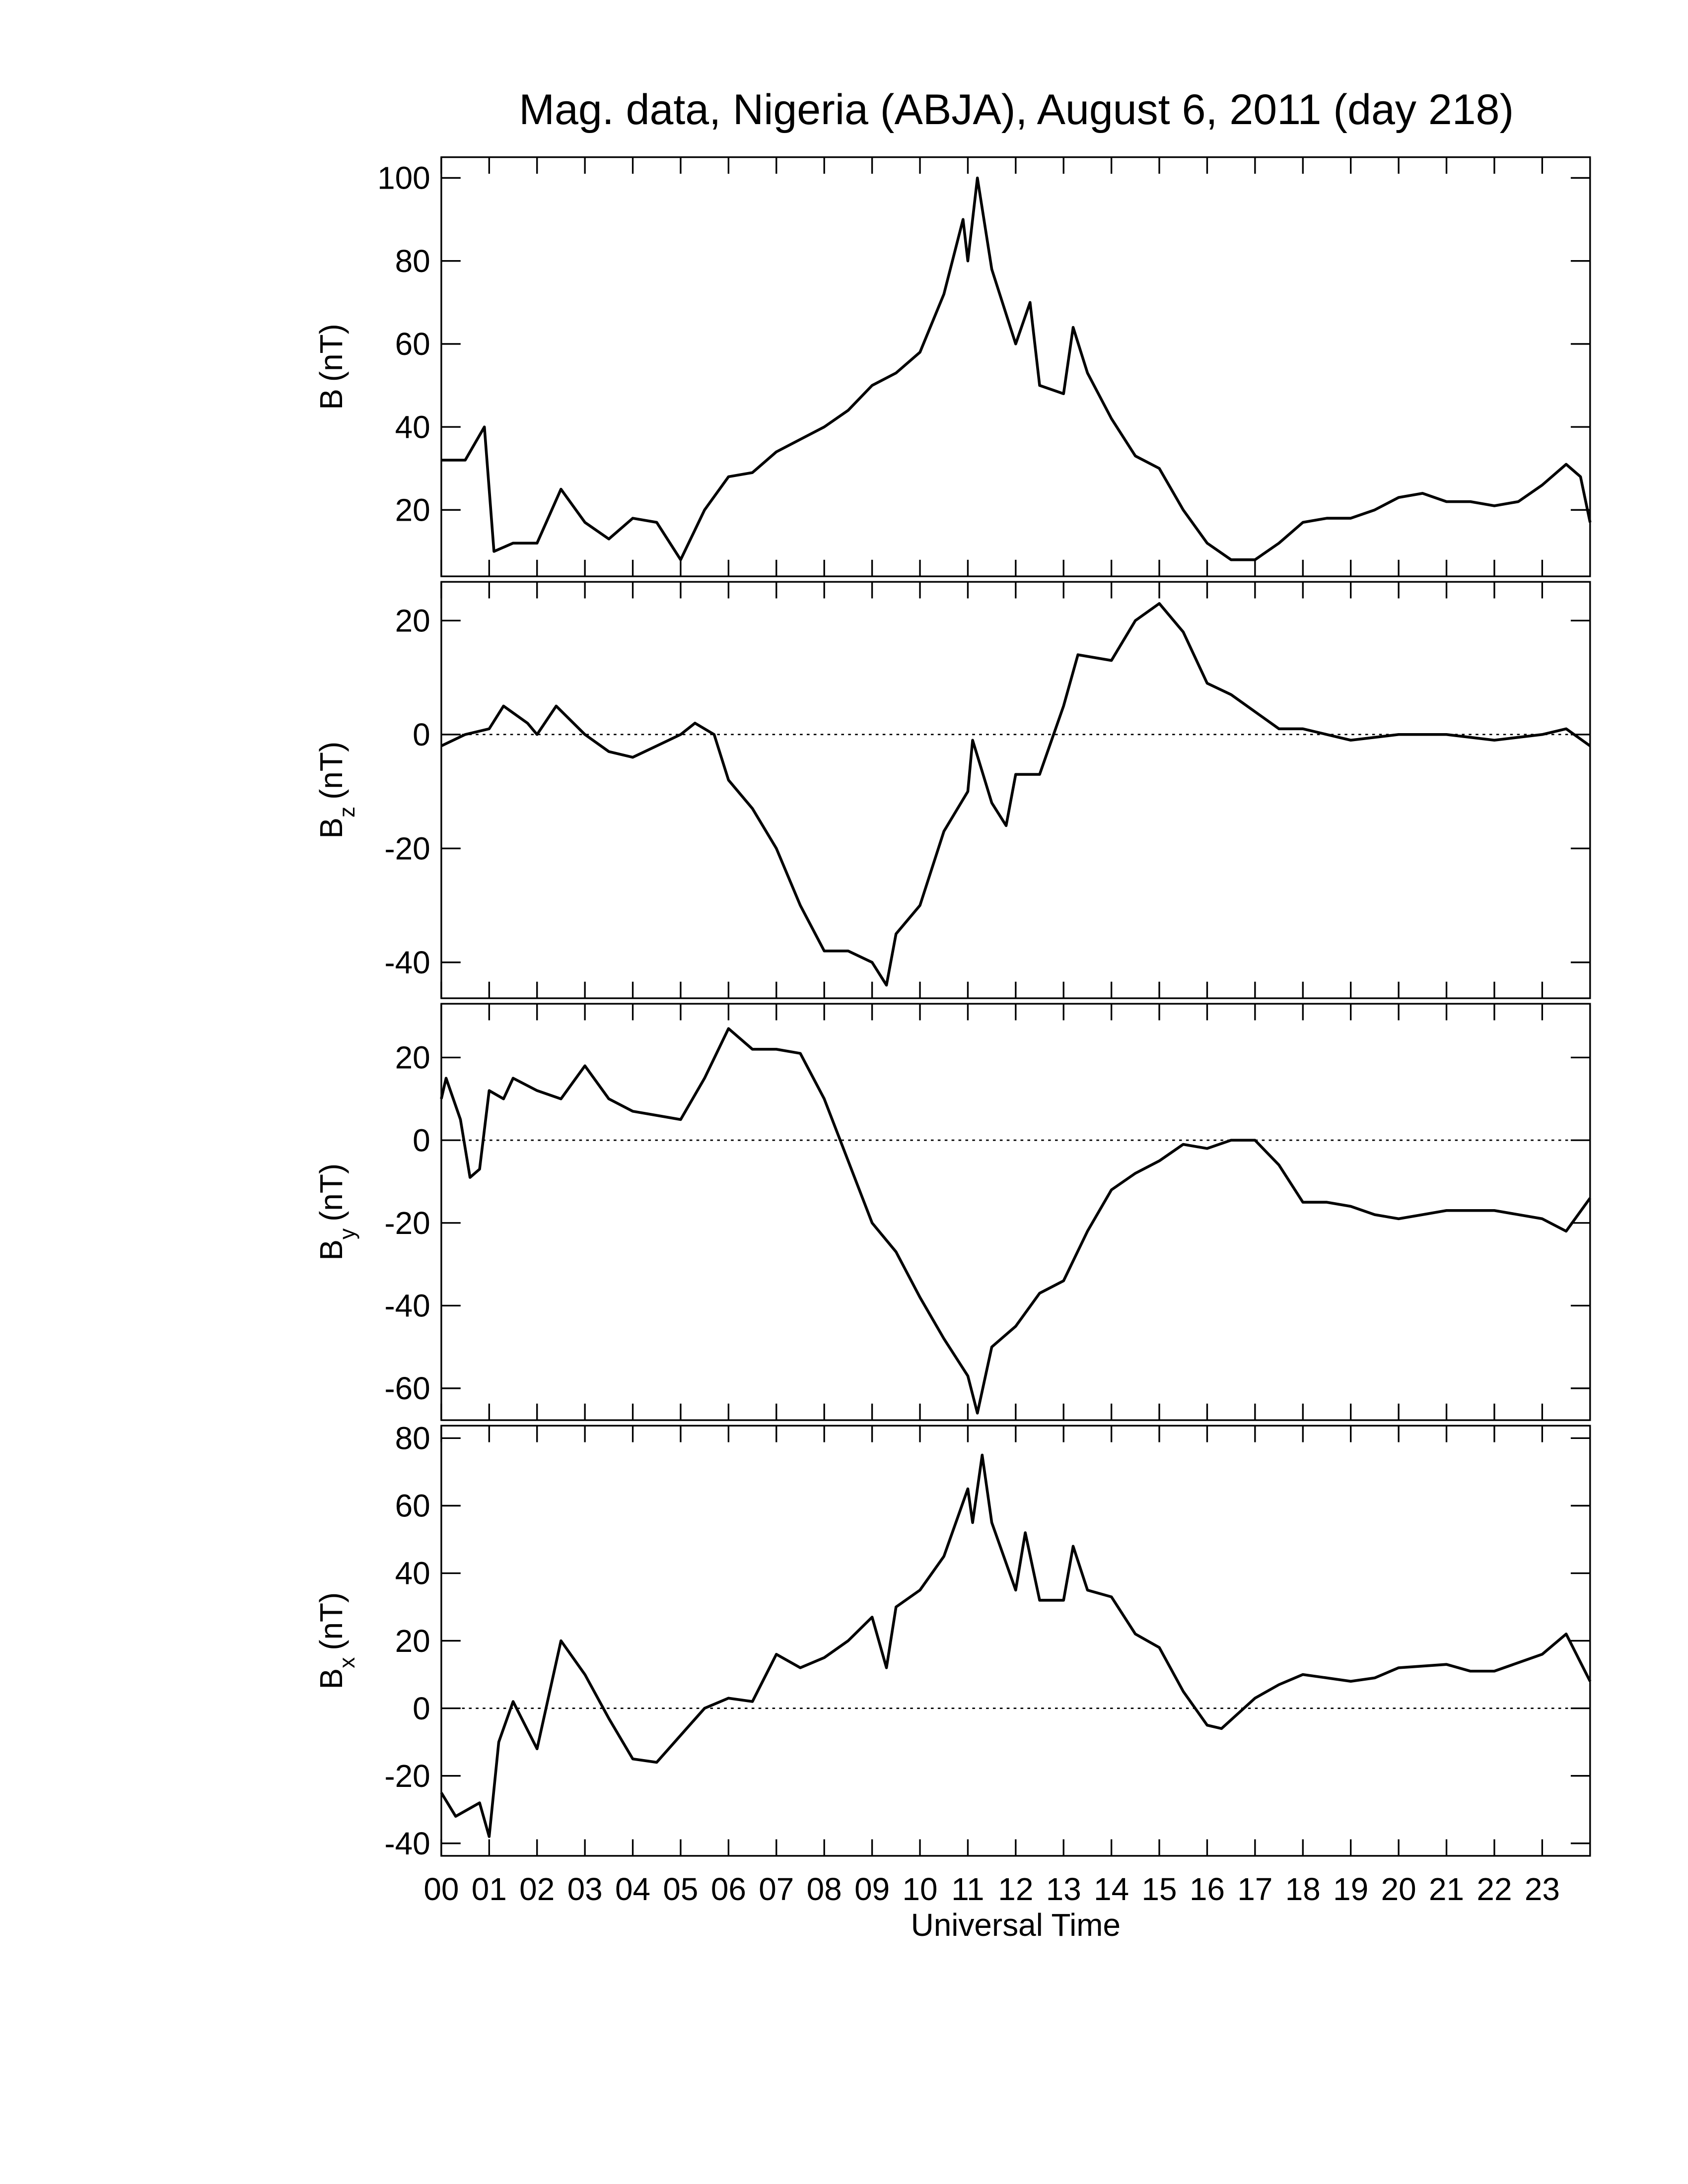 The width and height of the screenshot is (1688, 2184). What do you see at coordinates (1254, 1889) in the screenshot?
I see `x-tick-label: 17` at bounding box center [1254, 1889].